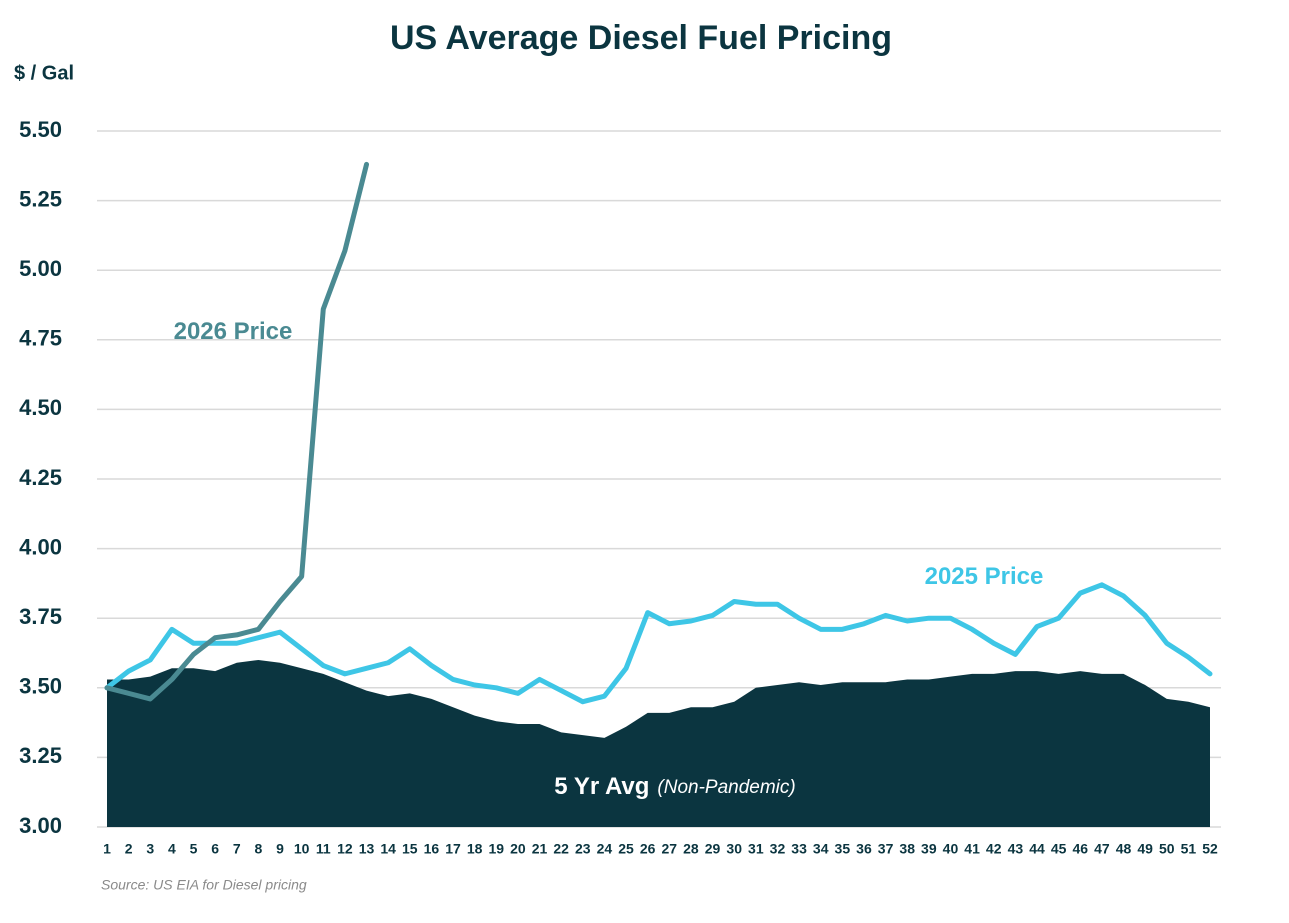 This screenshot has width=1289, height=923. What do you see at coordinates (410, 849) in the screenshot?
I see `x-tick-label: 15` at bounding box center [410, 849].